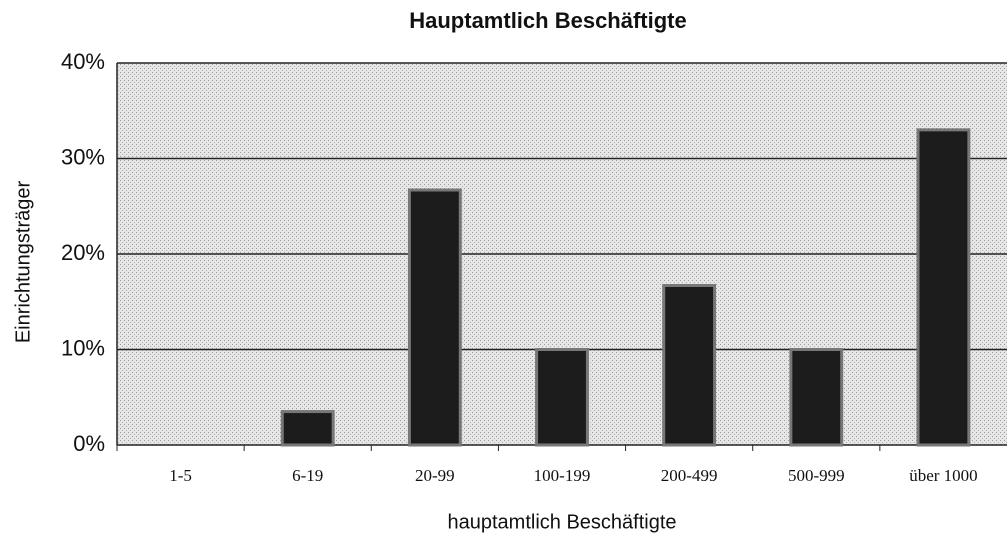 The width and height of the screenshot is (1007, 544). Describe the element at coordinates (435, 475) in the screenshot. I see `x-tick-label: 20-99` at that location.